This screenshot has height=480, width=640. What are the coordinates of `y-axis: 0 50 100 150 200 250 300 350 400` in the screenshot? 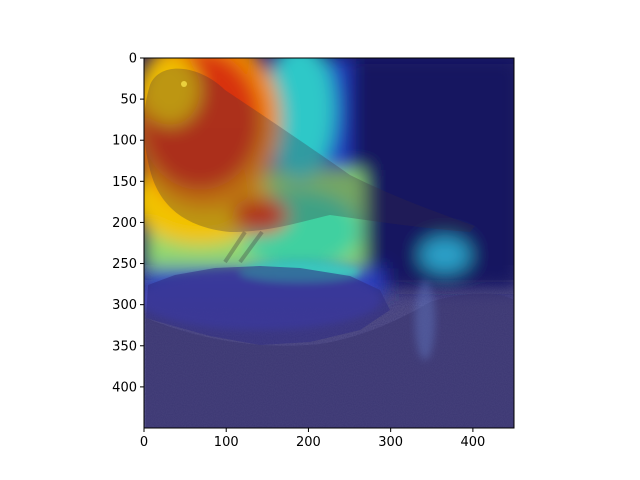 It's located at (128, 223).